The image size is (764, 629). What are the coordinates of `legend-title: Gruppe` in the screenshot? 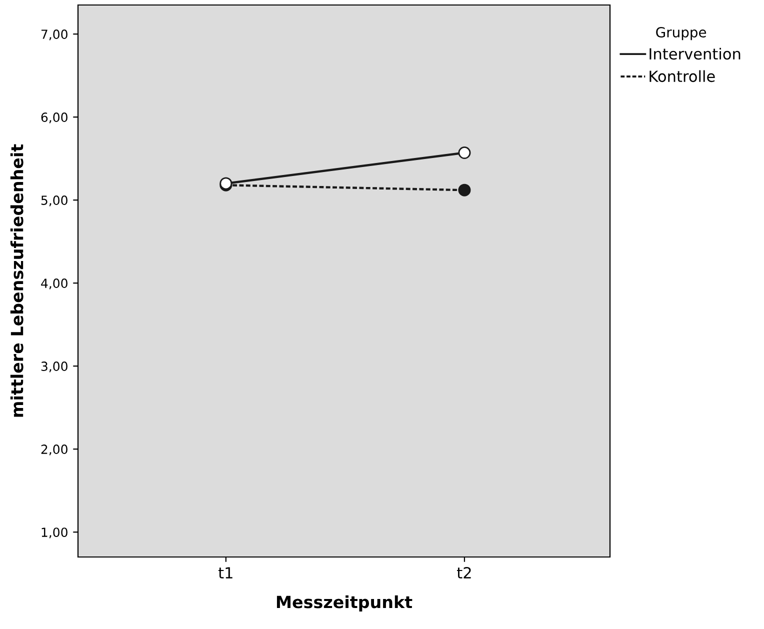 It's located at (681, 33).